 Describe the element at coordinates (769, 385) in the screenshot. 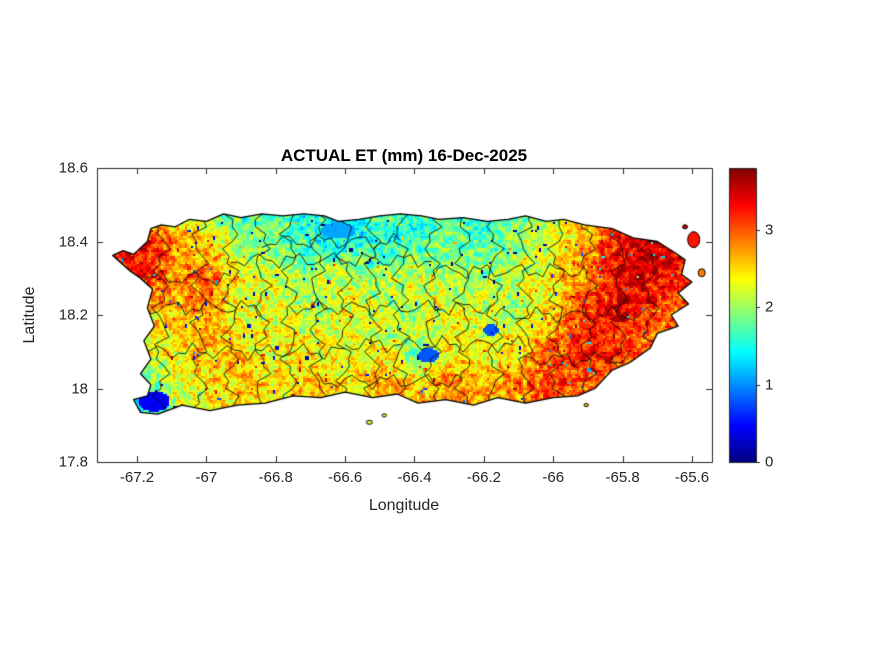

I see `colorbar-tick-label: 1` at that location.